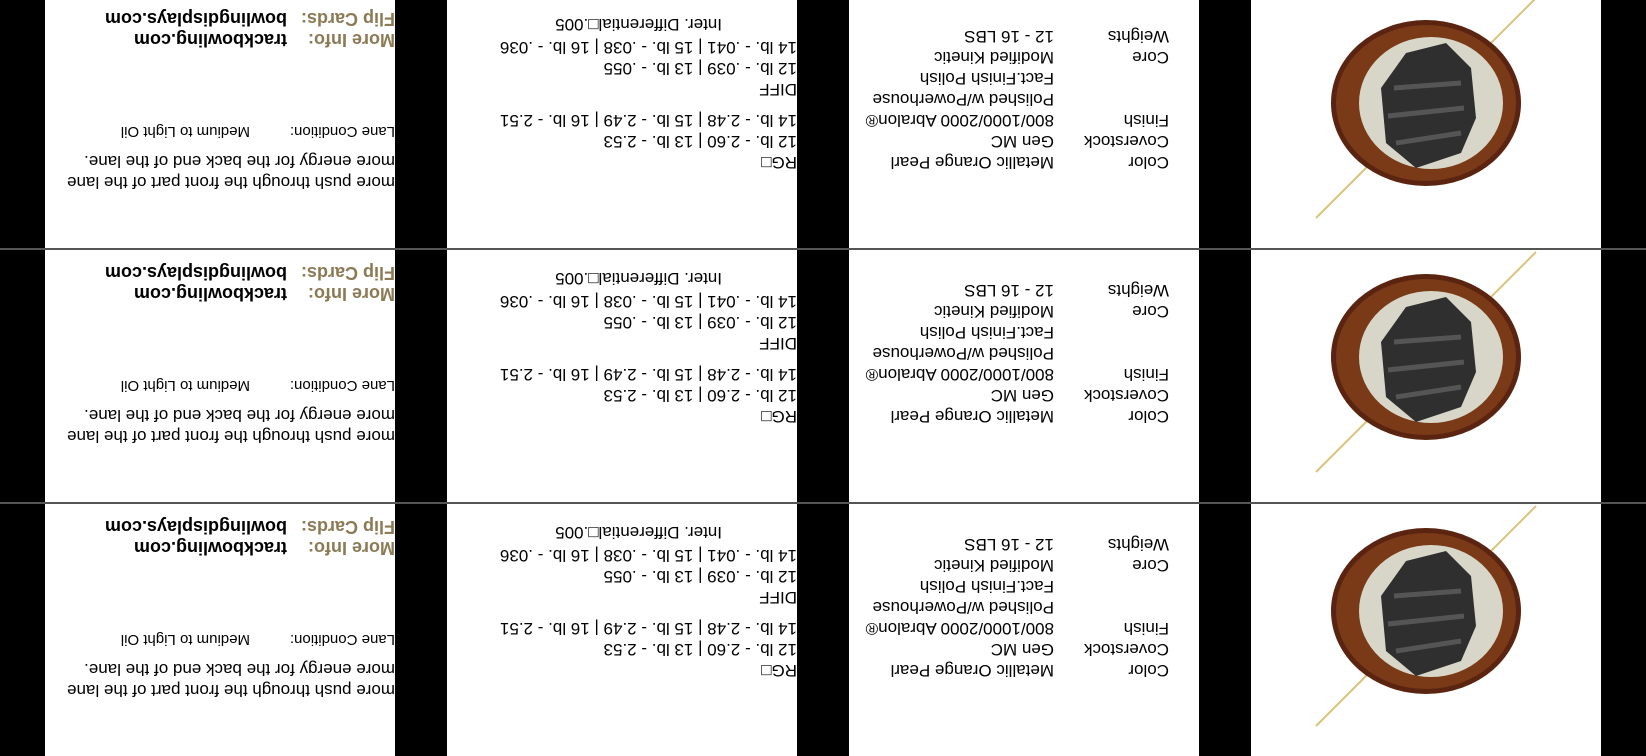  I want to click on finish-line: 800/1000/2000 Abralon®, so click(959, 120).